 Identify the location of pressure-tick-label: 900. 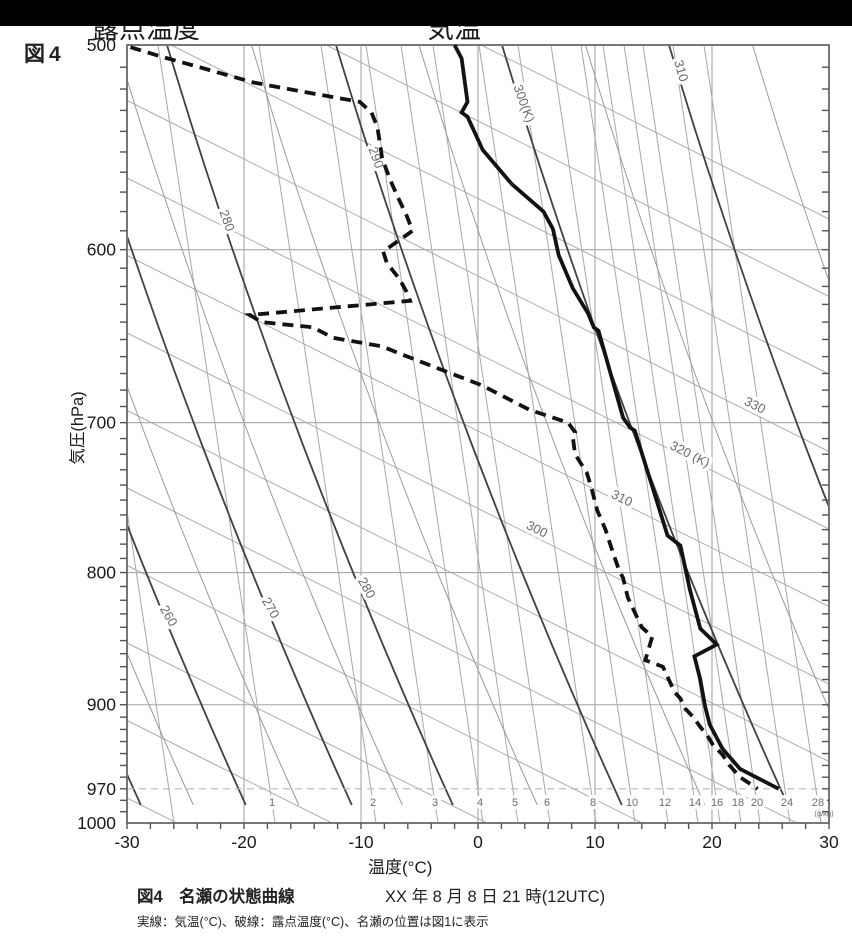
(101, 705).